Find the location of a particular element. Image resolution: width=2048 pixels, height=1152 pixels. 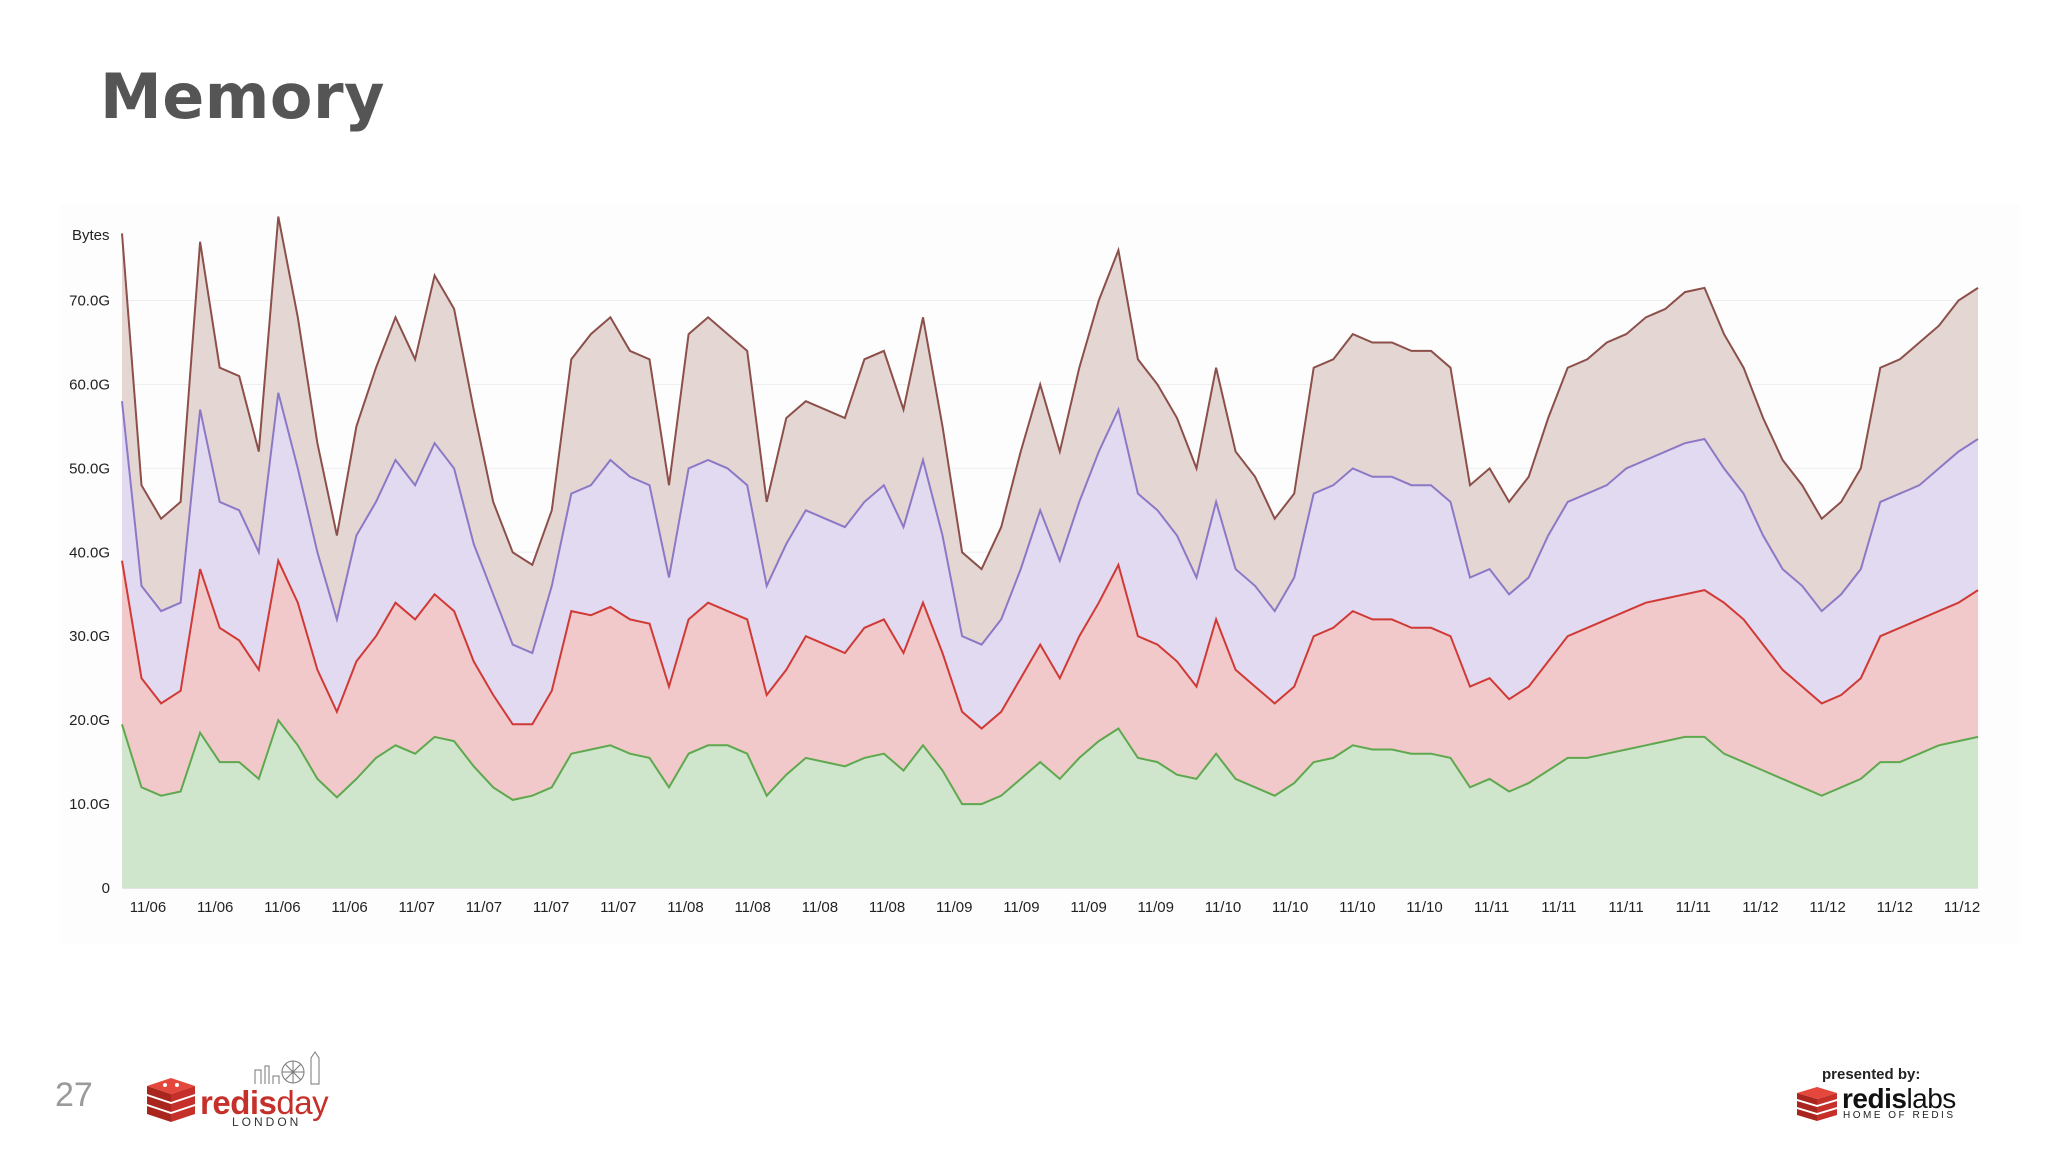

y-axis-title: Bytes is located at coordinates (91, 235).